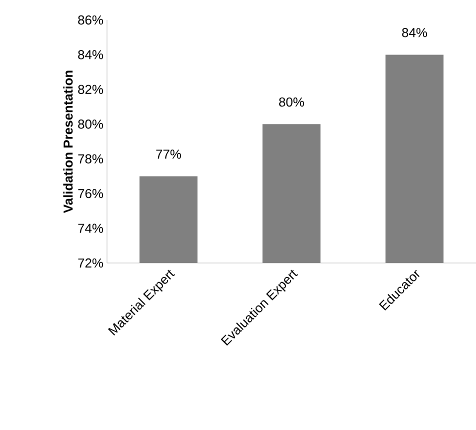  Describe the element at coordinates (415, 33) in the screenshot. I see `data-label: 84%` at that location.